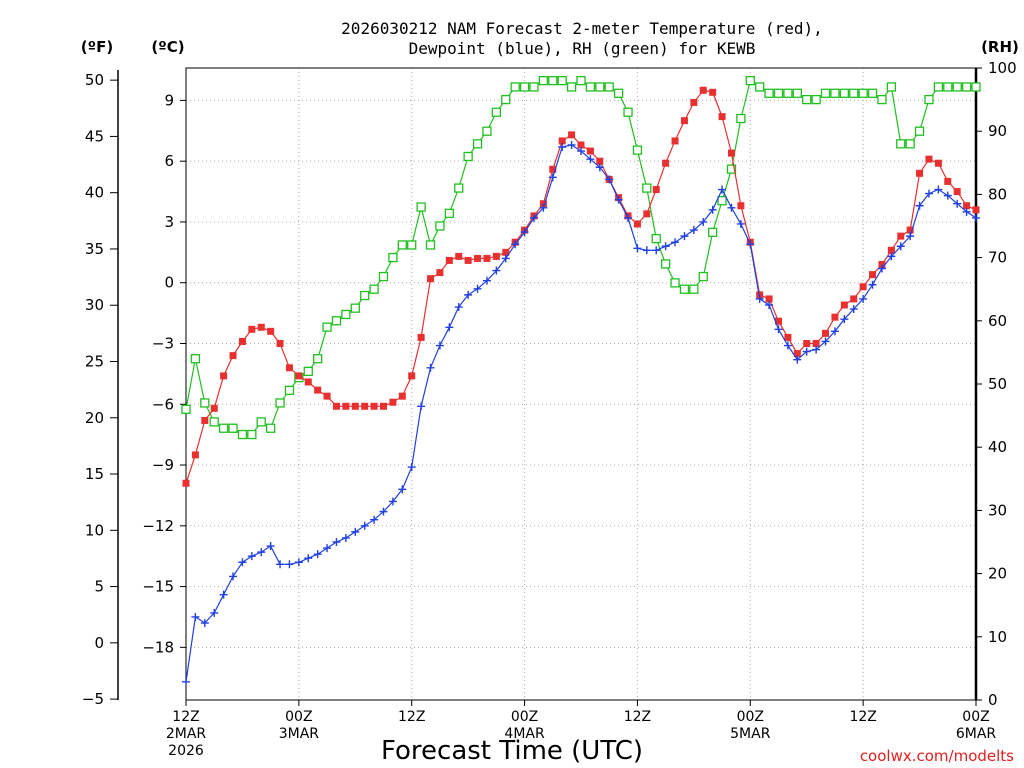  What do you see at coordinates (93, 699) in the screenshot?
I see `fahrenheit-tick-label: −5` at bounding box center [93, 699].